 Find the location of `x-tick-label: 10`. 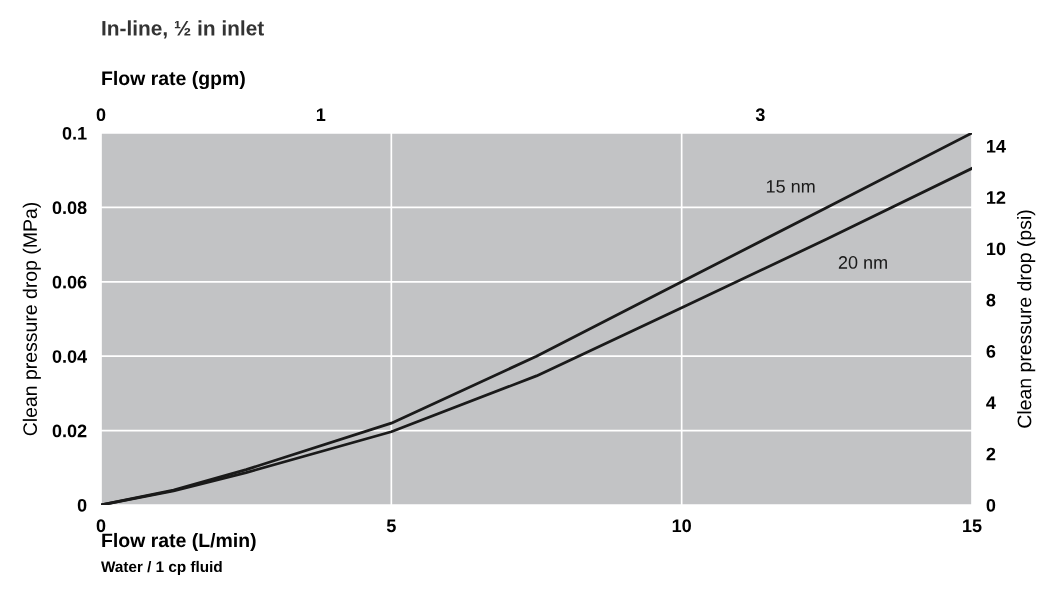

x-tick-label: 10 is located at coordinates (681, 526).